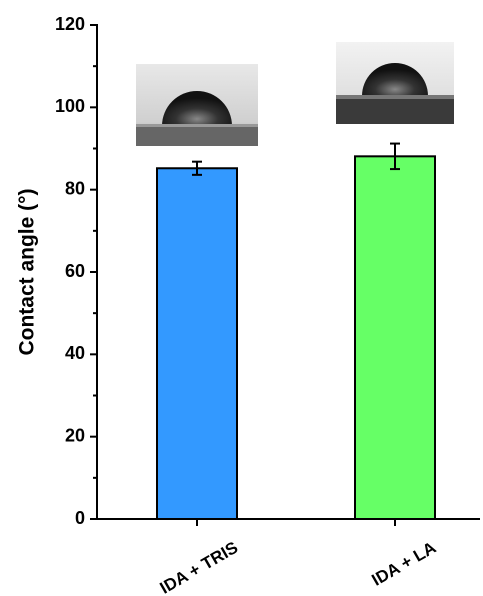 The width and height of the screenshot is (483, 596). Describe the element at coordinates (75, 353) in the screenshot. I see `y-tick-label: 40` at that location.